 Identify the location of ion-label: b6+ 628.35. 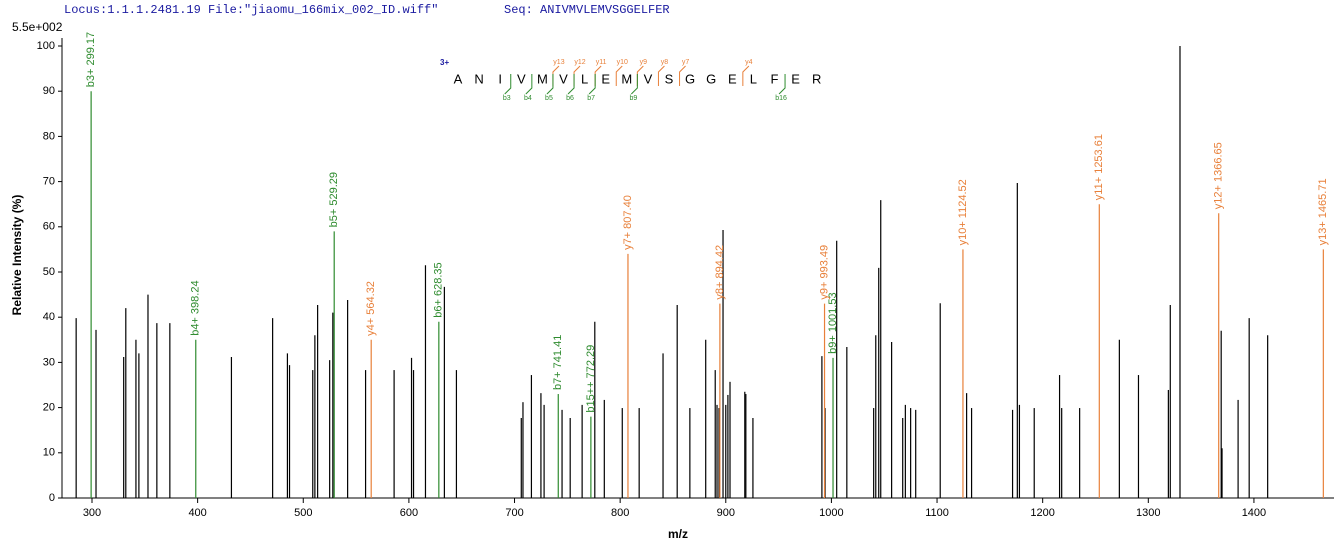
(439, 289).